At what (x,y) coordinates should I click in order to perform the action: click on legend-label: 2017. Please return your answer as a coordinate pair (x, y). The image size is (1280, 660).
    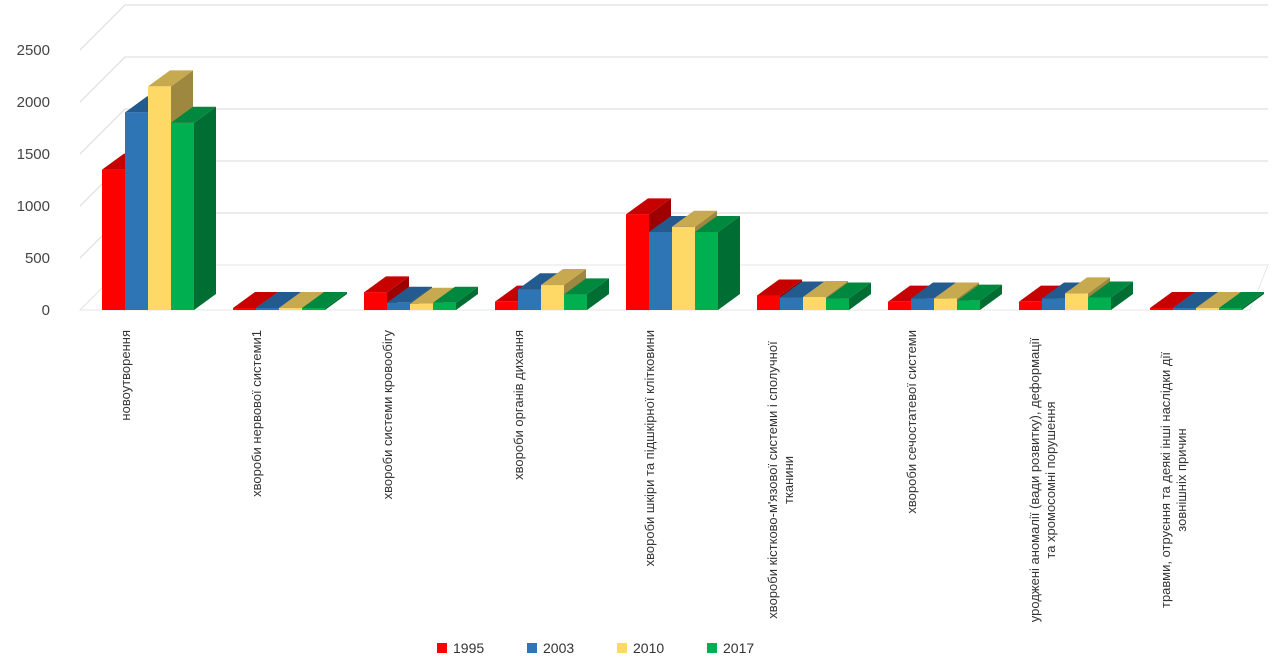
    Looking at the image, I should click on (739, 648).